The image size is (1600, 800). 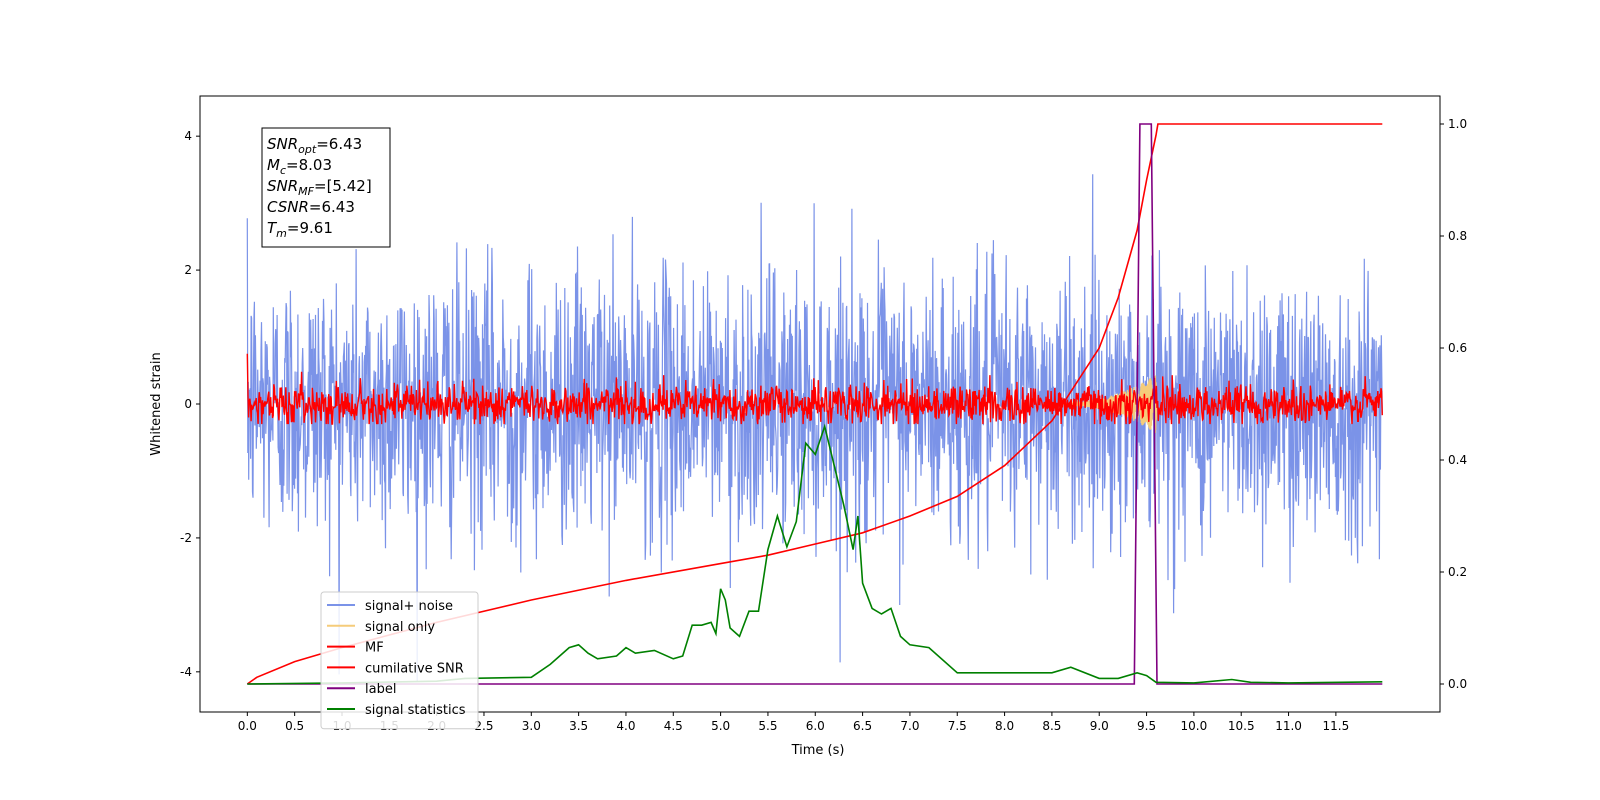 What do you see at coordinates (300, 229) in the screenshot?
I see `stats-annotation-line: Tm=9.61` at bounding box center [300, 229].